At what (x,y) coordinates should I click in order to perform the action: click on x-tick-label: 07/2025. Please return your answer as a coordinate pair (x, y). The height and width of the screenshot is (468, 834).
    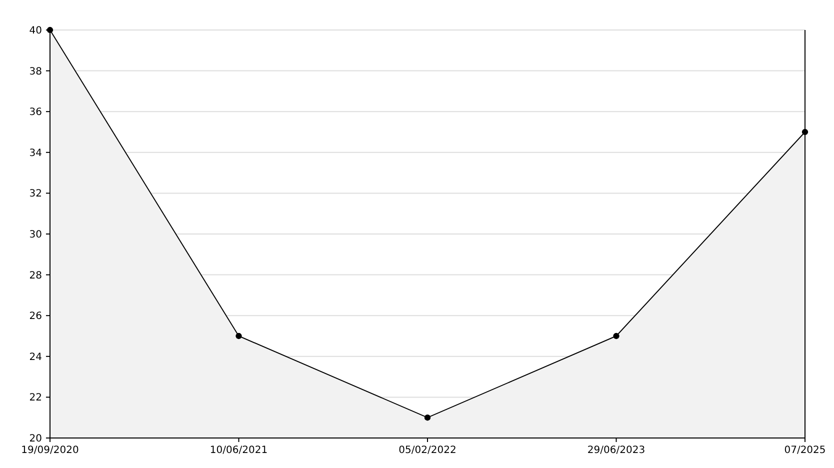
    Looking at the image, I should click on (805, 450).